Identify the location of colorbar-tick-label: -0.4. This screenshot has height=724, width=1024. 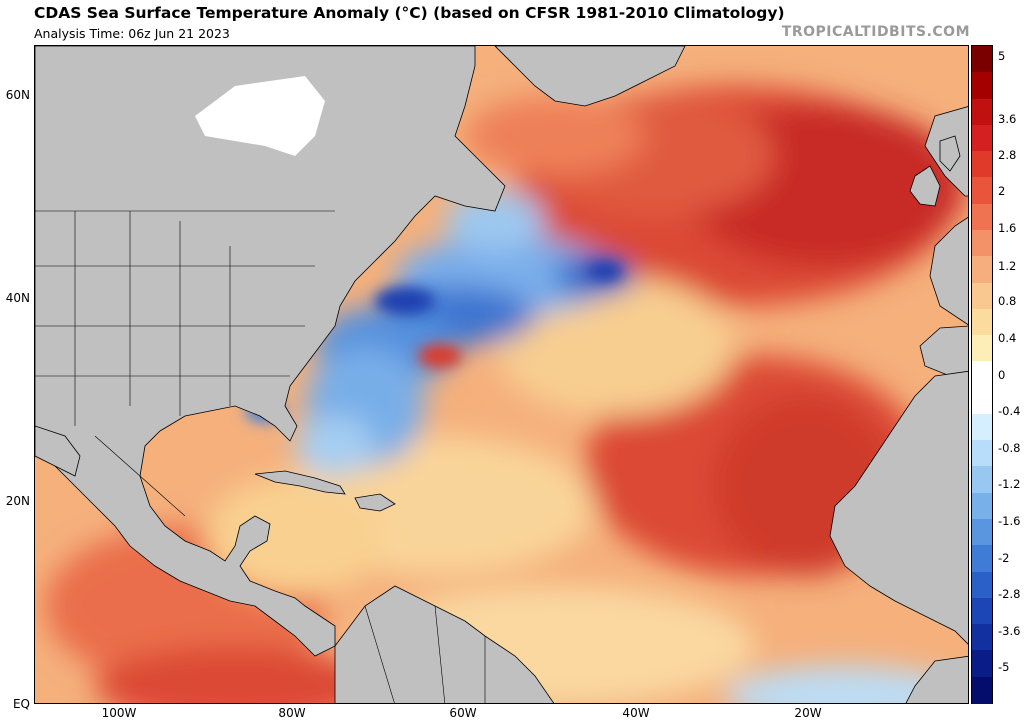
(1009, 411).